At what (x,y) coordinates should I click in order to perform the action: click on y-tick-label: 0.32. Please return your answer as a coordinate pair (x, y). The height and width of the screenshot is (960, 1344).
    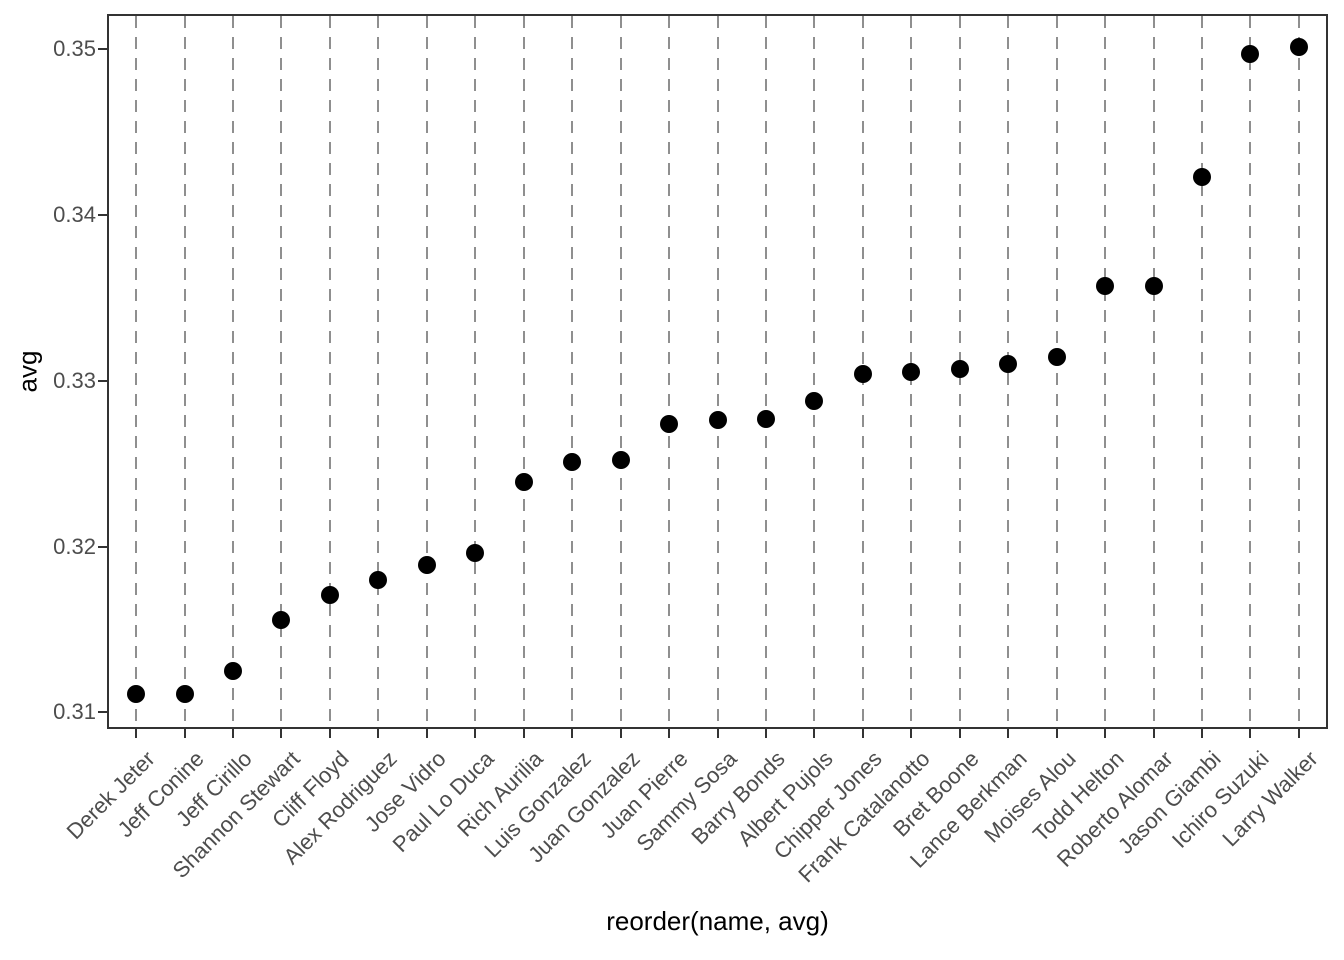
    Looking at the image, I should click on (74, 546).